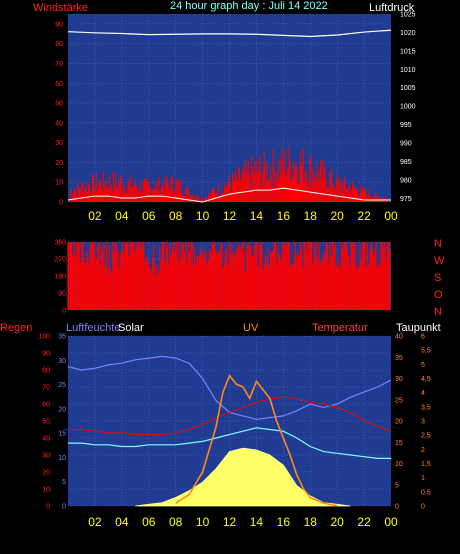  I want to click on hour-tick-wind: 04, so click(122, 216).